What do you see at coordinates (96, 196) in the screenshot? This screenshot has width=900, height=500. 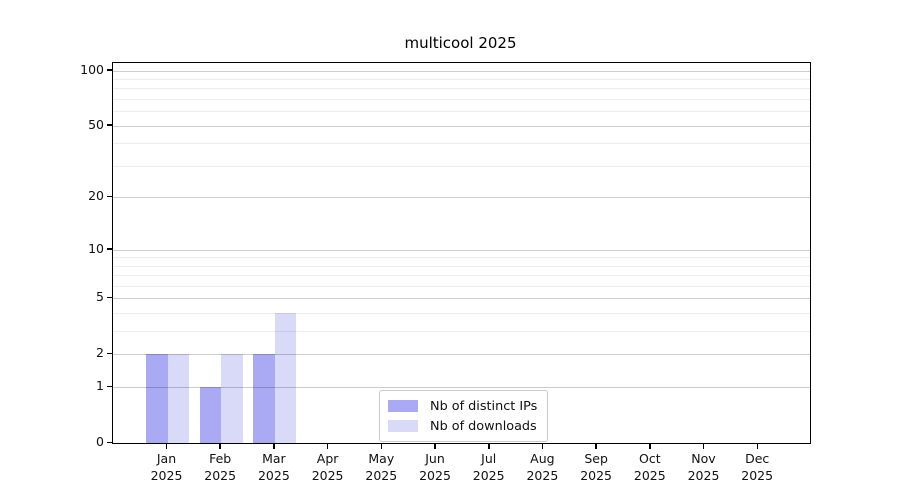 I see `y-tick-label: 20` at bounding box center [96, 196].